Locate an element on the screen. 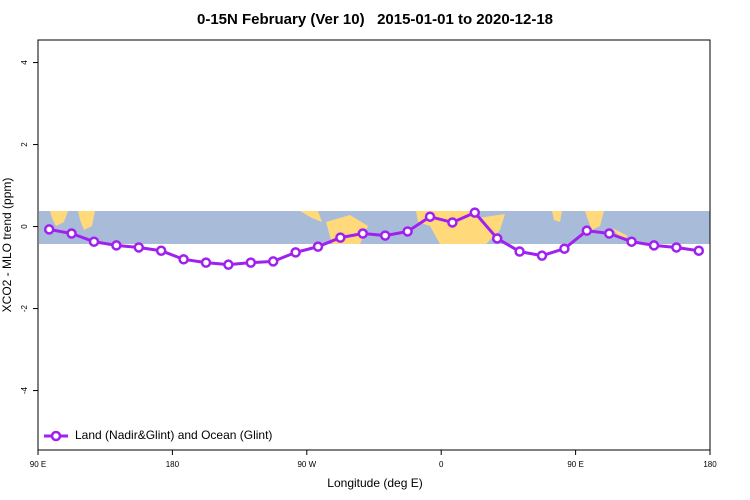 The image size is (750, 500). map-band is located at coordinates (374, 227).